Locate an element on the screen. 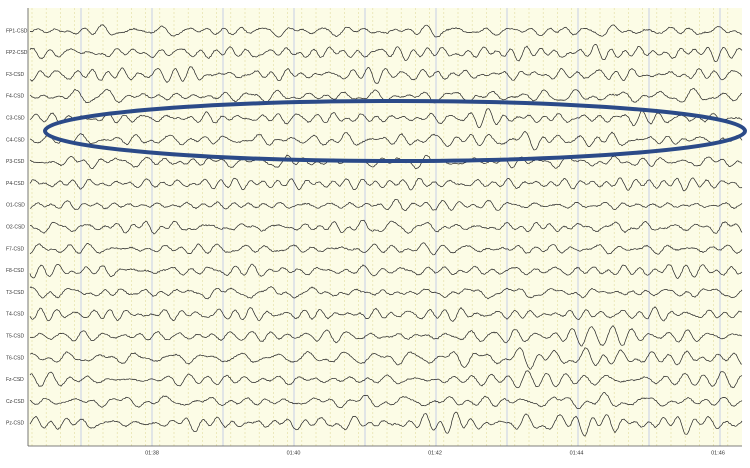 This screenshot has height=468, width=750. channel-label: Fz-CSD is located at coordinates (15, 380).